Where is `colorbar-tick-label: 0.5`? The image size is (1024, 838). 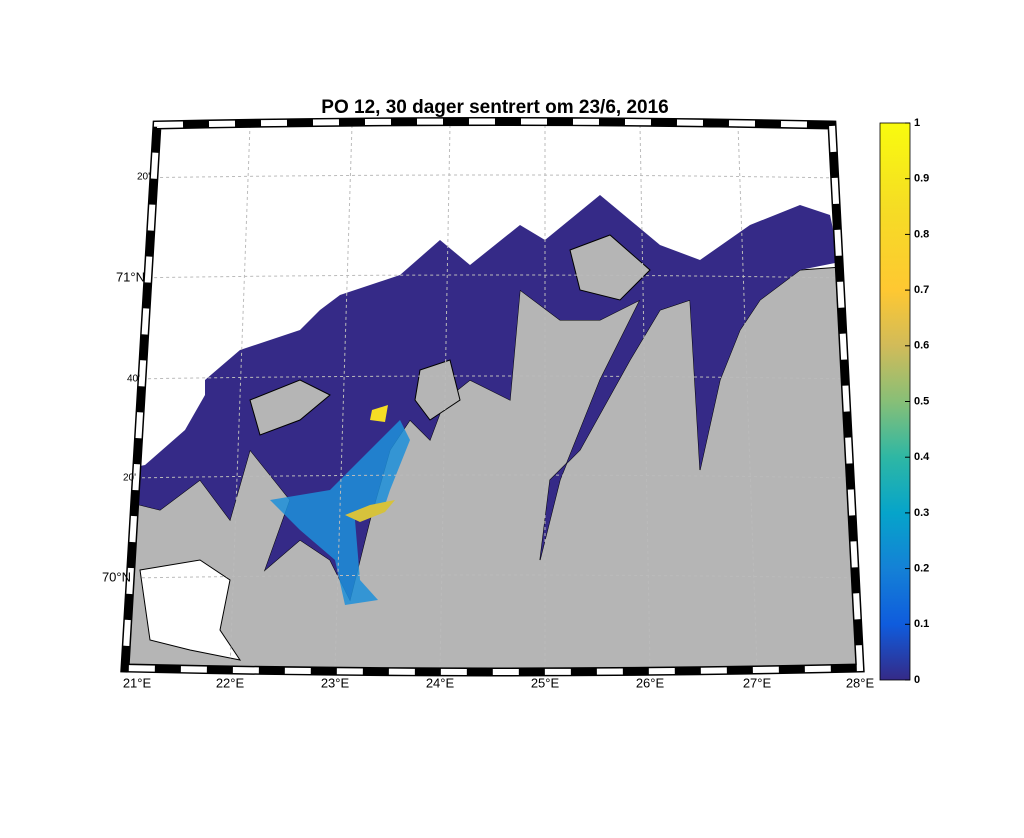 colorbar-tick-label: 0.5 is located at coordinates (921, 401).